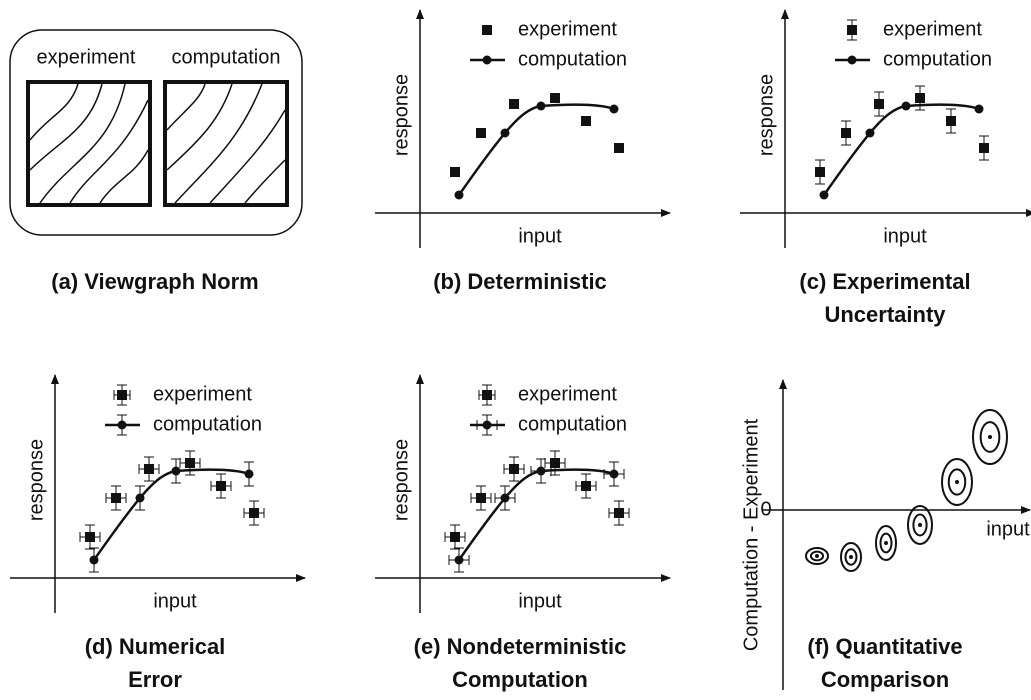 The image size is (1031, 700). Describe the element at coordinates (157, 143) in the screenshot. I see `contours` at that location.